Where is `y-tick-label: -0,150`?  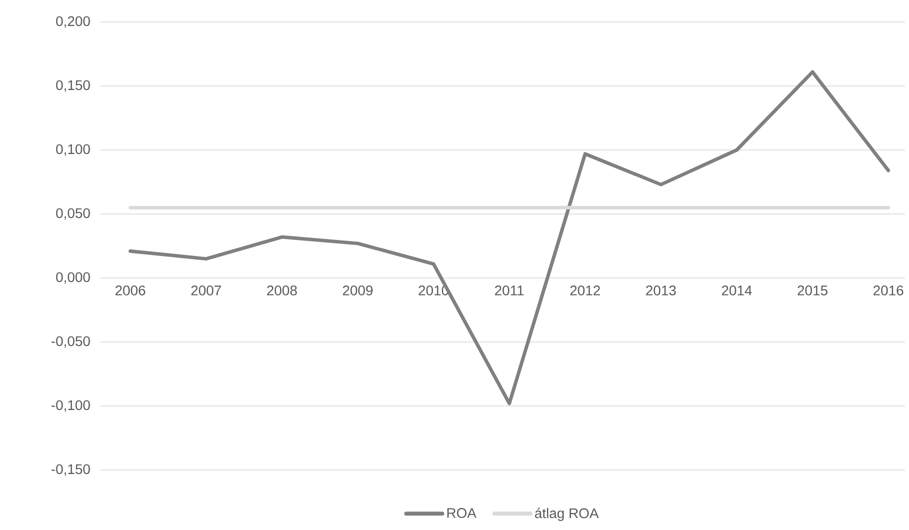 y-tick-label: -0,150 is located at coordinates (71, 470).